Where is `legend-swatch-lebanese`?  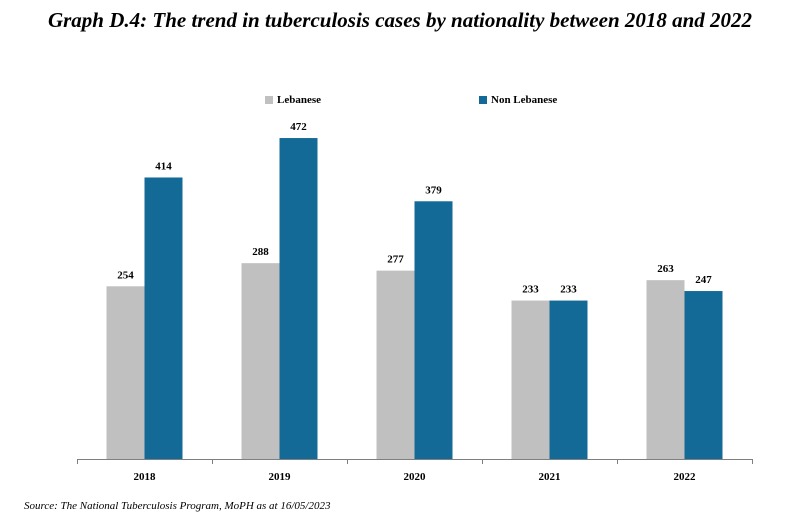
legend-swatch-lebanese is located at coordinates (269, 100).